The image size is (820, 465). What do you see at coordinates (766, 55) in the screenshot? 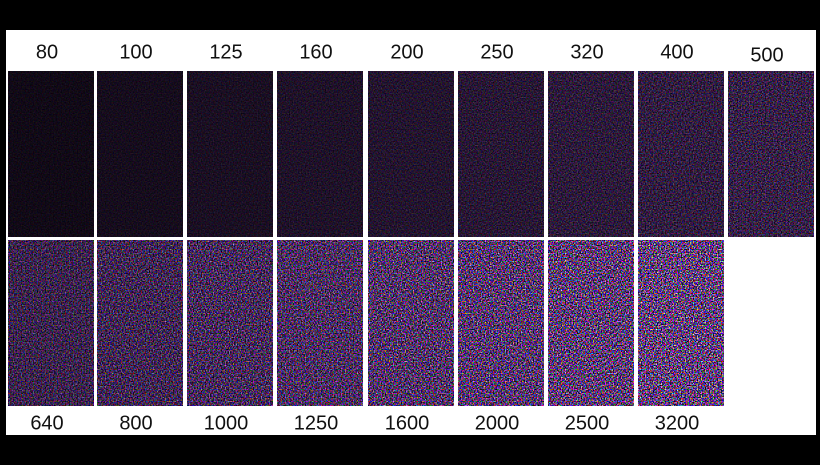
I see `iso-label: 500` at bounding box center [766, 55].